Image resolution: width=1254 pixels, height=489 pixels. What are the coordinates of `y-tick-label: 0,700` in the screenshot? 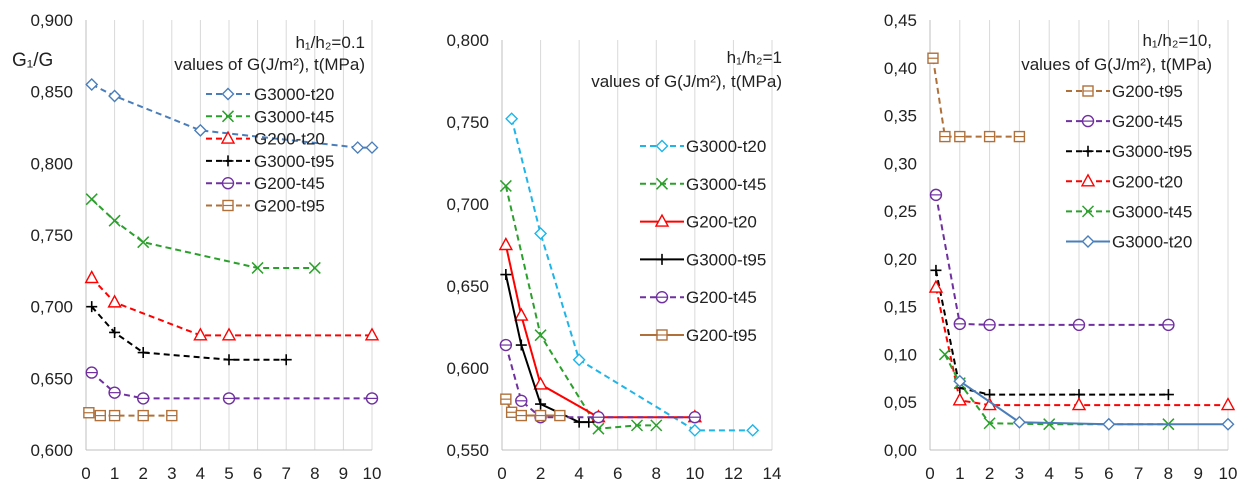 It's located at (51, 307).